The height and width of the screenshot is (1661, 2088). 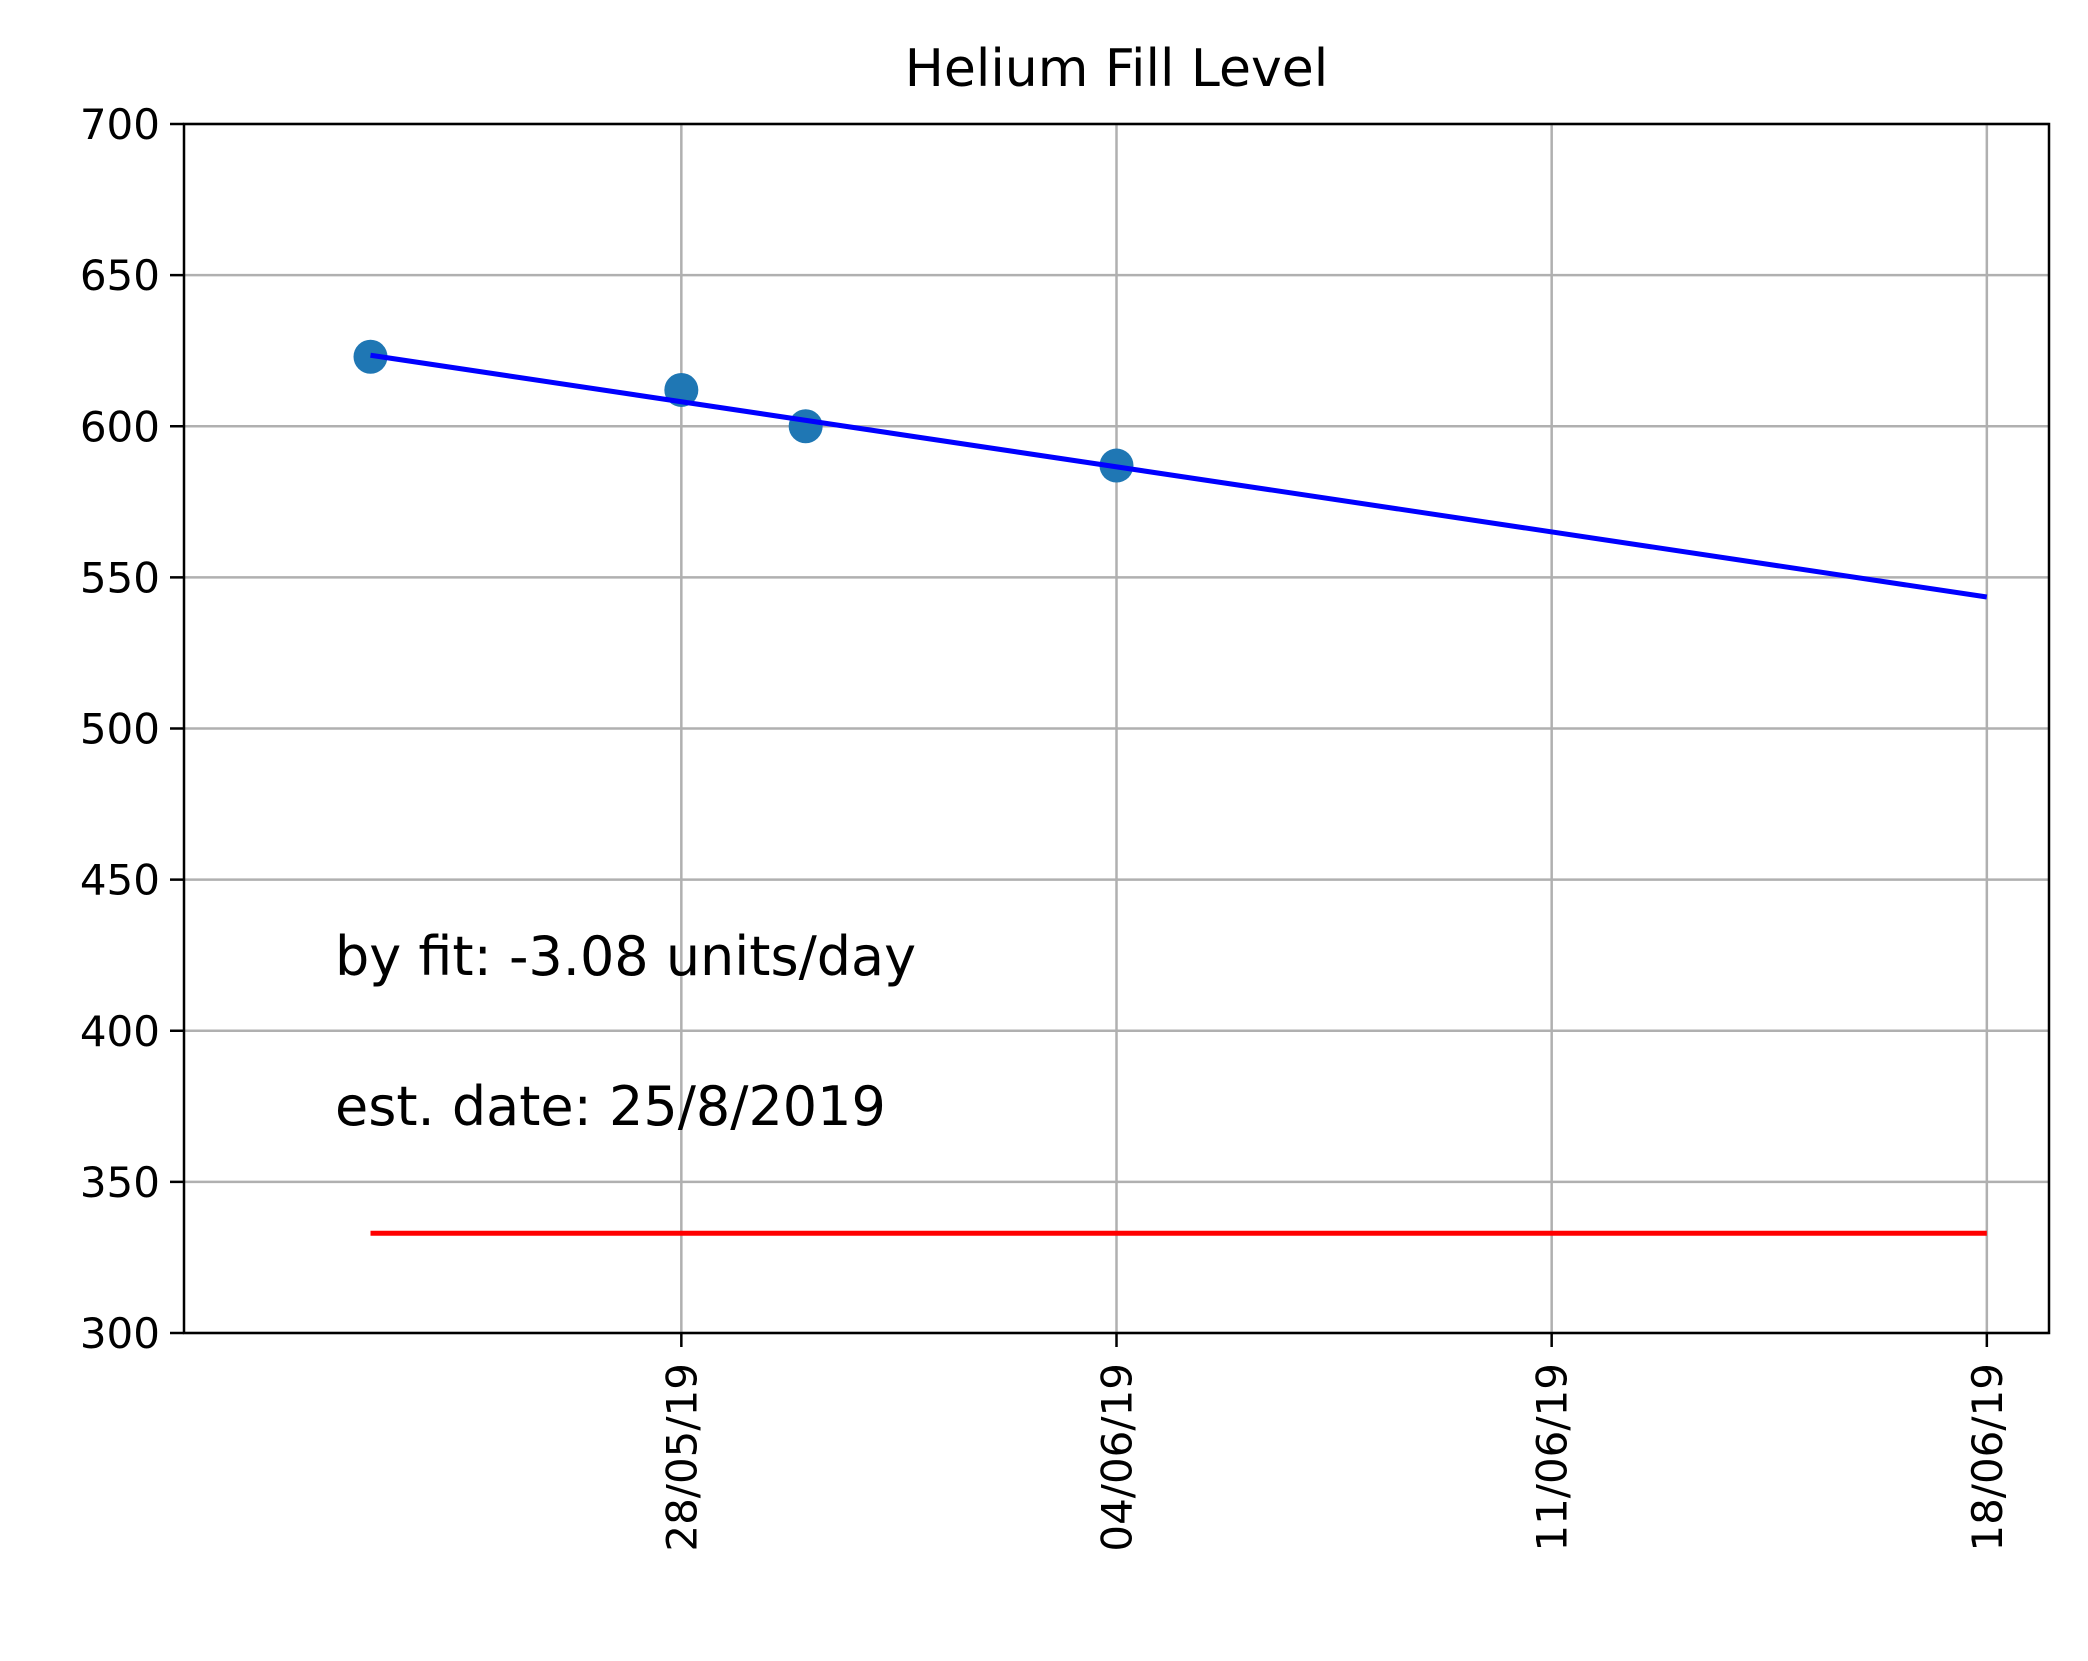 What do you see at coordinates (120, 880) in the screenshot?
I see `y-tick-label: 450` at bounding box center [120, 880].